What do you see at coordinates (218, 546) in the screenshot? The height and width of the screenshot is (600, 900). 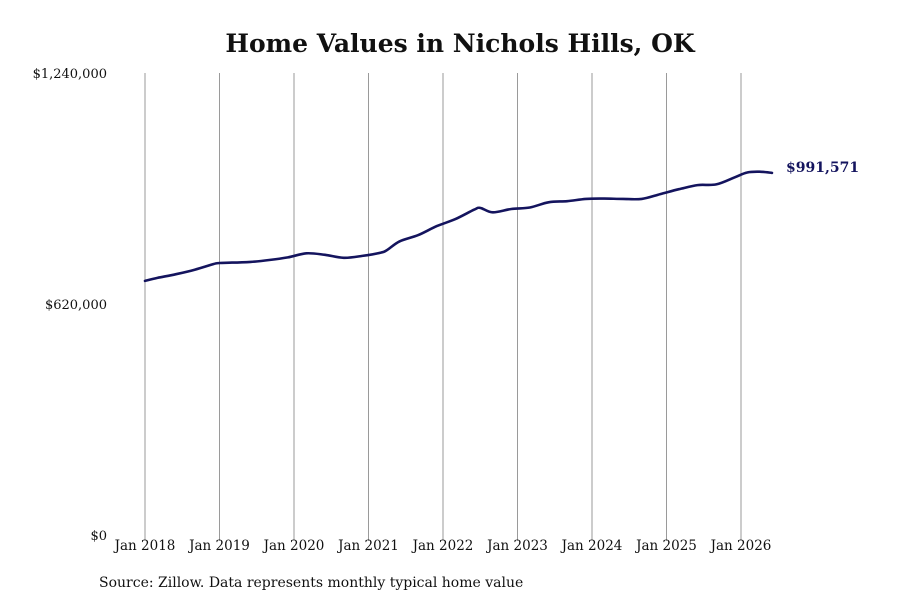 I see `x-tick-label-1: Jan 2019` at bounding box center [218, 546].